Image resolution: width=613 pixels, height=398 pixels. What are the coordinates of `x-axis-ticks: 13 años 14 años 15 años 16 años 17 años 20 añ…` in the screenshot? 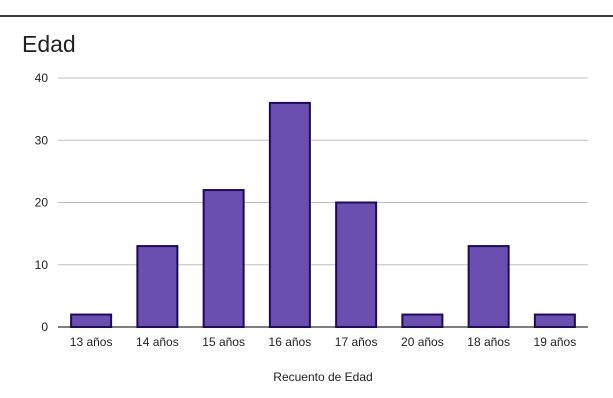 It's located at (323, 342).